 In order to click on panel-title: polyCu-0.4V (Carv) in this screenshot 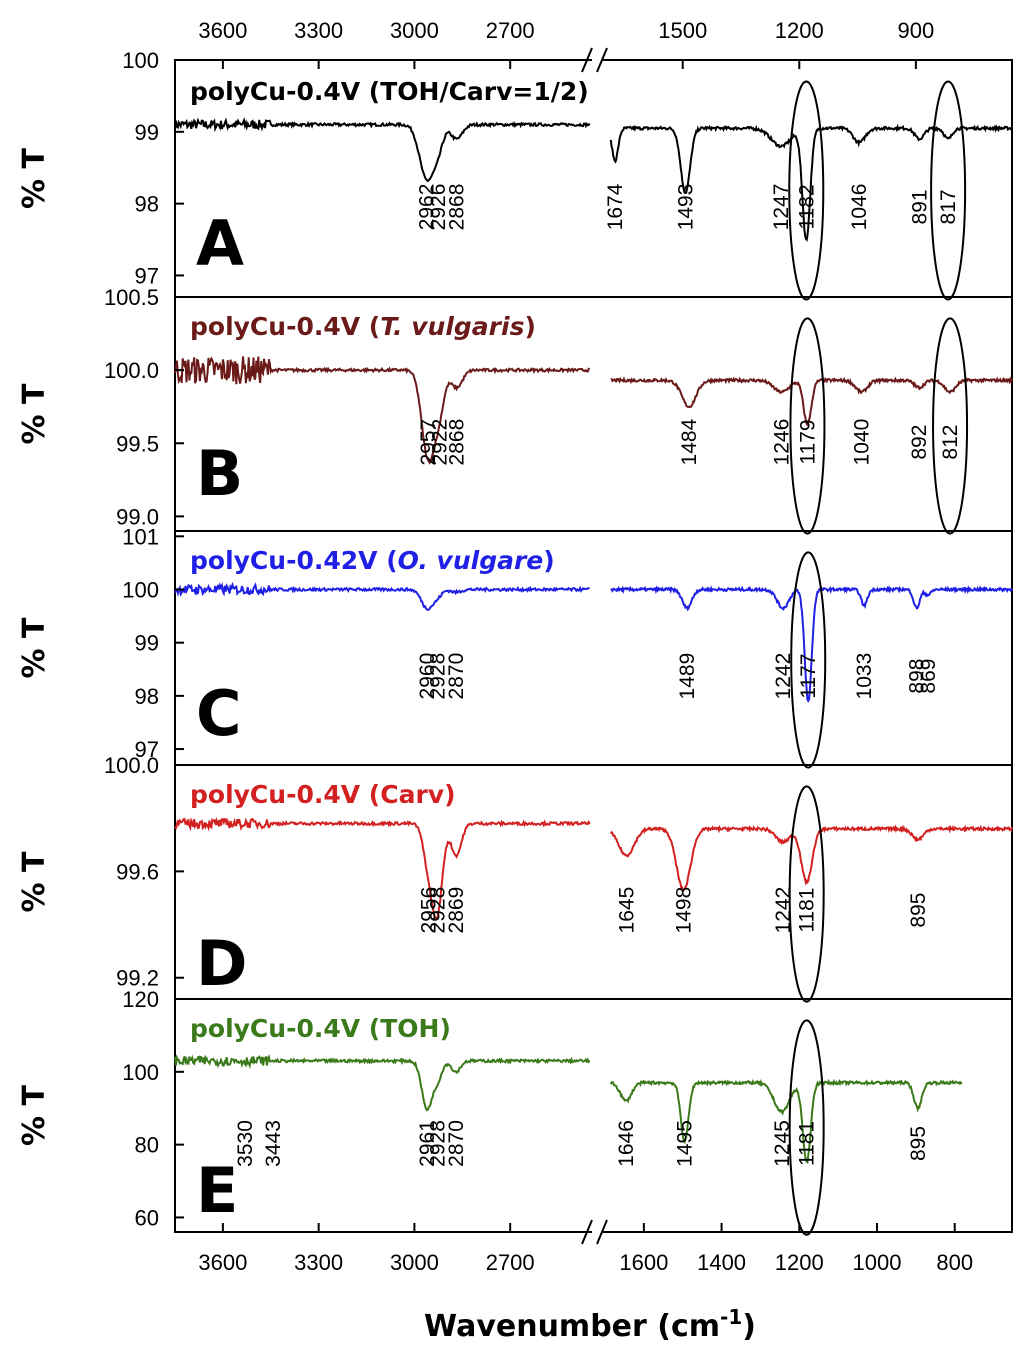, I will do `click(323, 794)`.